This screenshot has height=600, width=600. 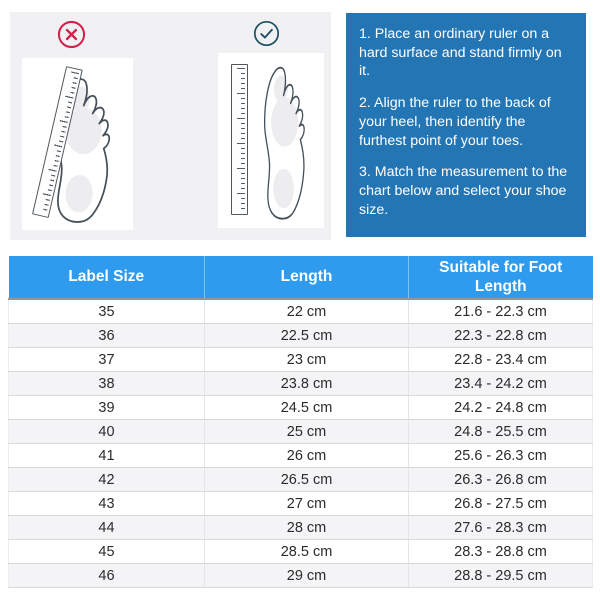 I want to click on table-row: 44 28 cm 27.6 - 28.3 cm, so click(x=300, y=527).